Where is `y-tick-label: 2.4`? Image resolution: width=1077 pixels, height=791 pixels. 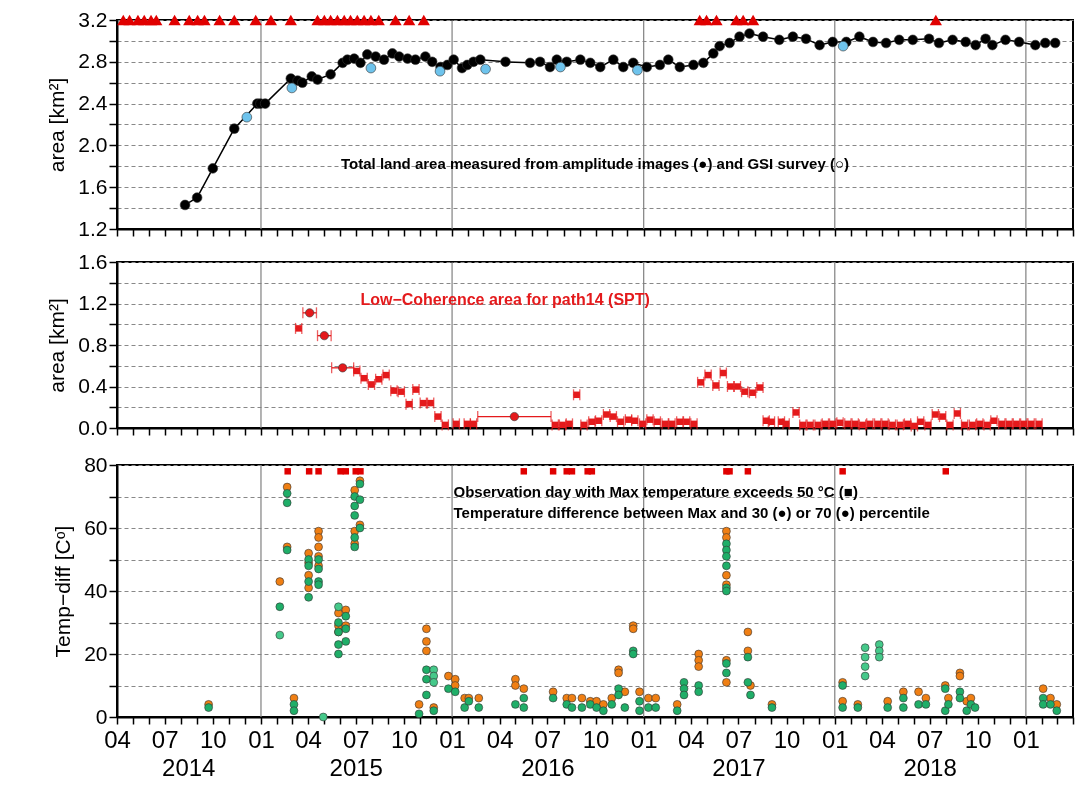 y-tick-label: 2.4 is located at coordinates (93, 103).